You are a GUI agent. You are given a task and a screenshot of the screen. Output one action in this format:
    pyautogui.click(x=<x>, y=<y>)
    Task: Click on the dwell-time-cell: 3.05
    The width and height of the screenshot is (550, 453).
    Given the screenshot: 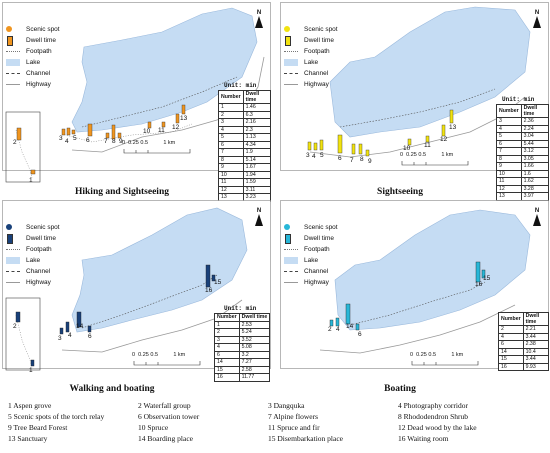 What is the action you would take?
    pyautogui.click(x=535, y=158)
    